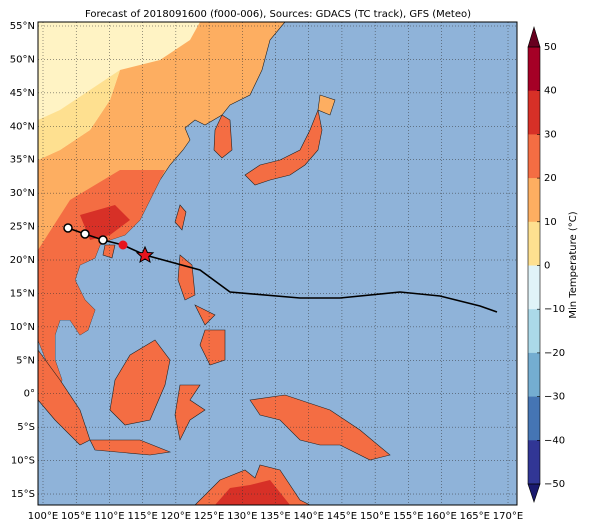  What do you see at coordinates (29, 394) in the screenshot?
I see `lat-label: 0°` at bounding box center [29, 394].